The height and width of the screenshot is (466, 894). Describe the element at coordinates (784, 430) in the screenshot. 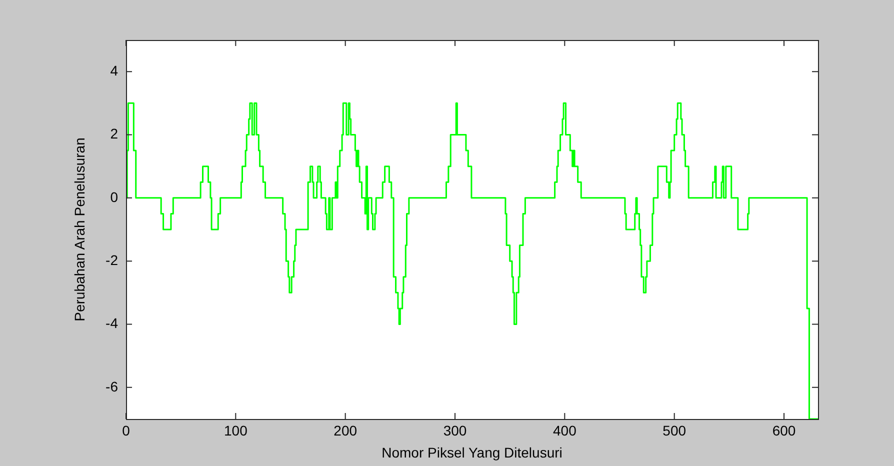

I see `x-tick-label: 600` at that location.